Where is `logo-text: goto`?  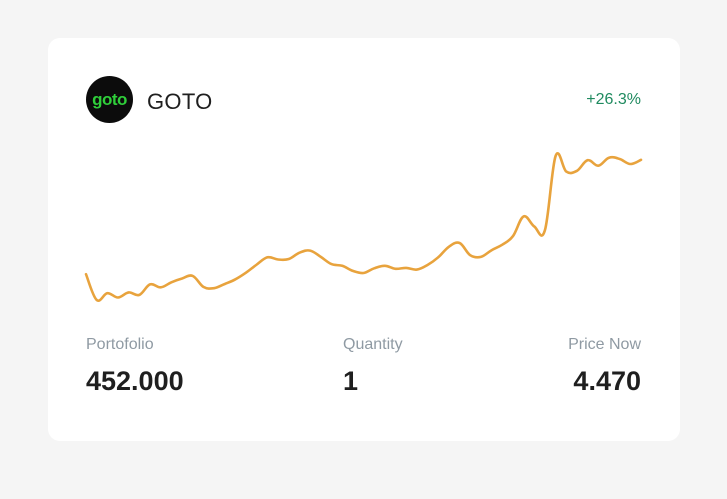 logo-text: goto is located at coordinates (109, 99).